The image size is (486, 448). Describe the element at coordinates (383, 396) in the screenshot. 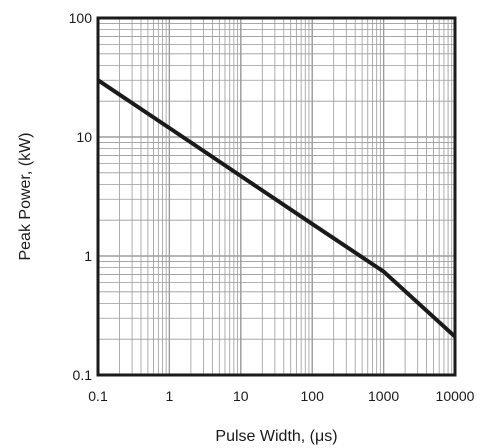

I see `x-tick-label: 1000` at that location.